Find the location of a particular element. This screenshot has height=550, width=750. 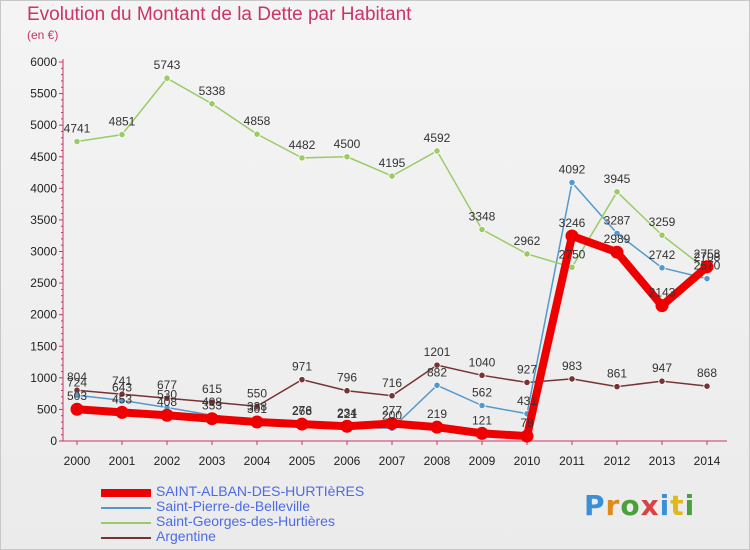

data-label: 234 is located at coordinates (347, 413).